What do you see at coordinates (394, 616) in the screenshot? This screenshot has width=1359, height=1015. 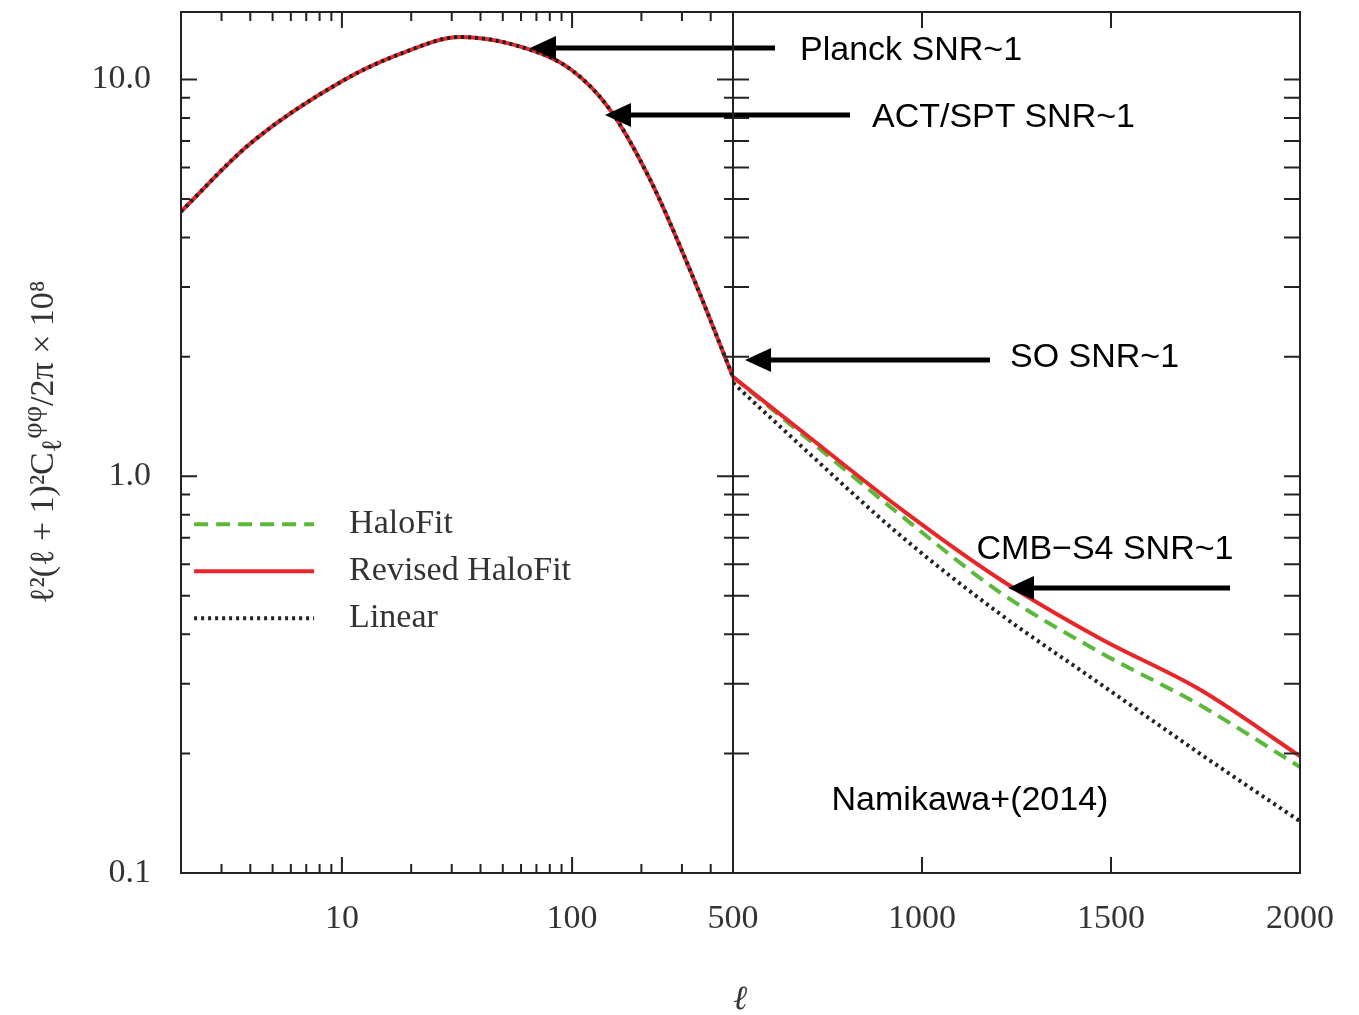 I see `legend-label: Linear` at bounding box center [394, 616].